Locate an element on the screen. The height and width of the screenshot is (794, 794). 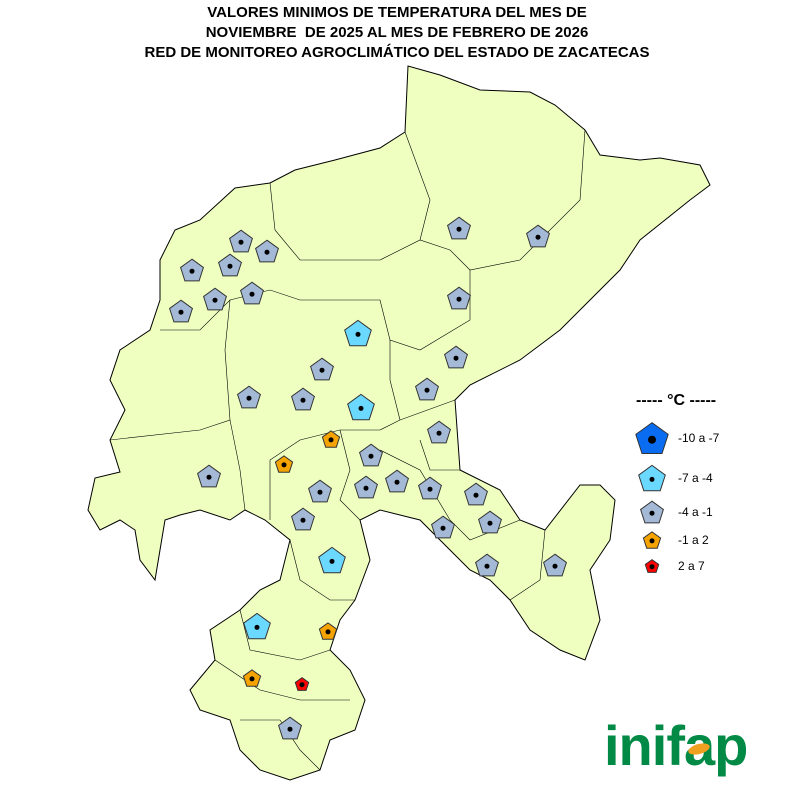
legend-label: -7 a -4 is located at coordinates (695, 478).